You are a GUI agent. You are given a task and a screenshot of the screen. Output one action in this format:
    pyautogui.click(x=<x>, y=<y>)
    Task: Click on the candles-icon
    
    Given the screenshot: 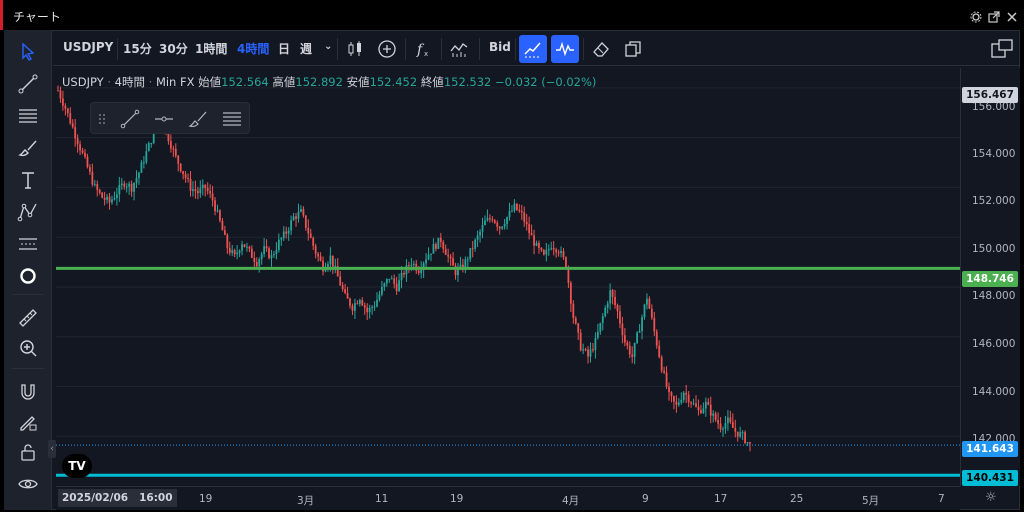 What is the action you would take?
    pyautogui.click(x=355, y=49)
    